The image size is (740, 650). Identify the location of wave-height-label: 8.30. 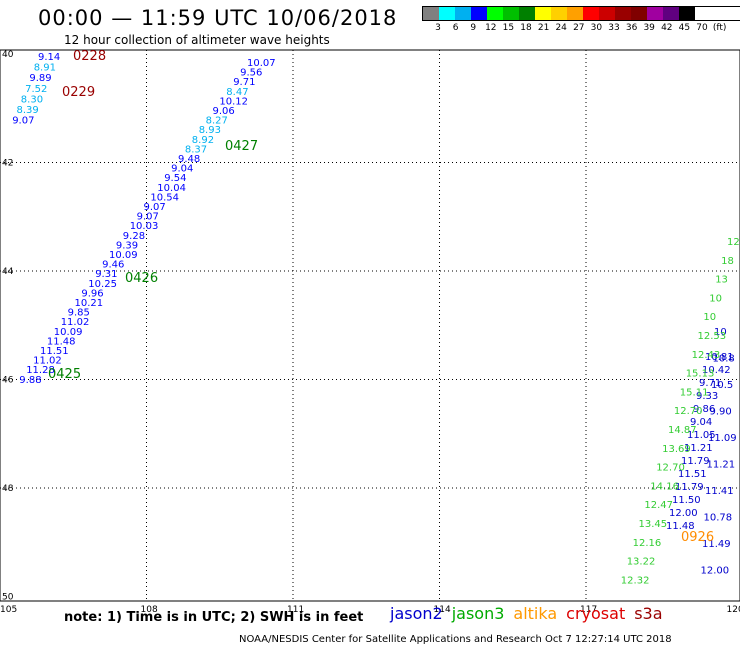
(32, 99).